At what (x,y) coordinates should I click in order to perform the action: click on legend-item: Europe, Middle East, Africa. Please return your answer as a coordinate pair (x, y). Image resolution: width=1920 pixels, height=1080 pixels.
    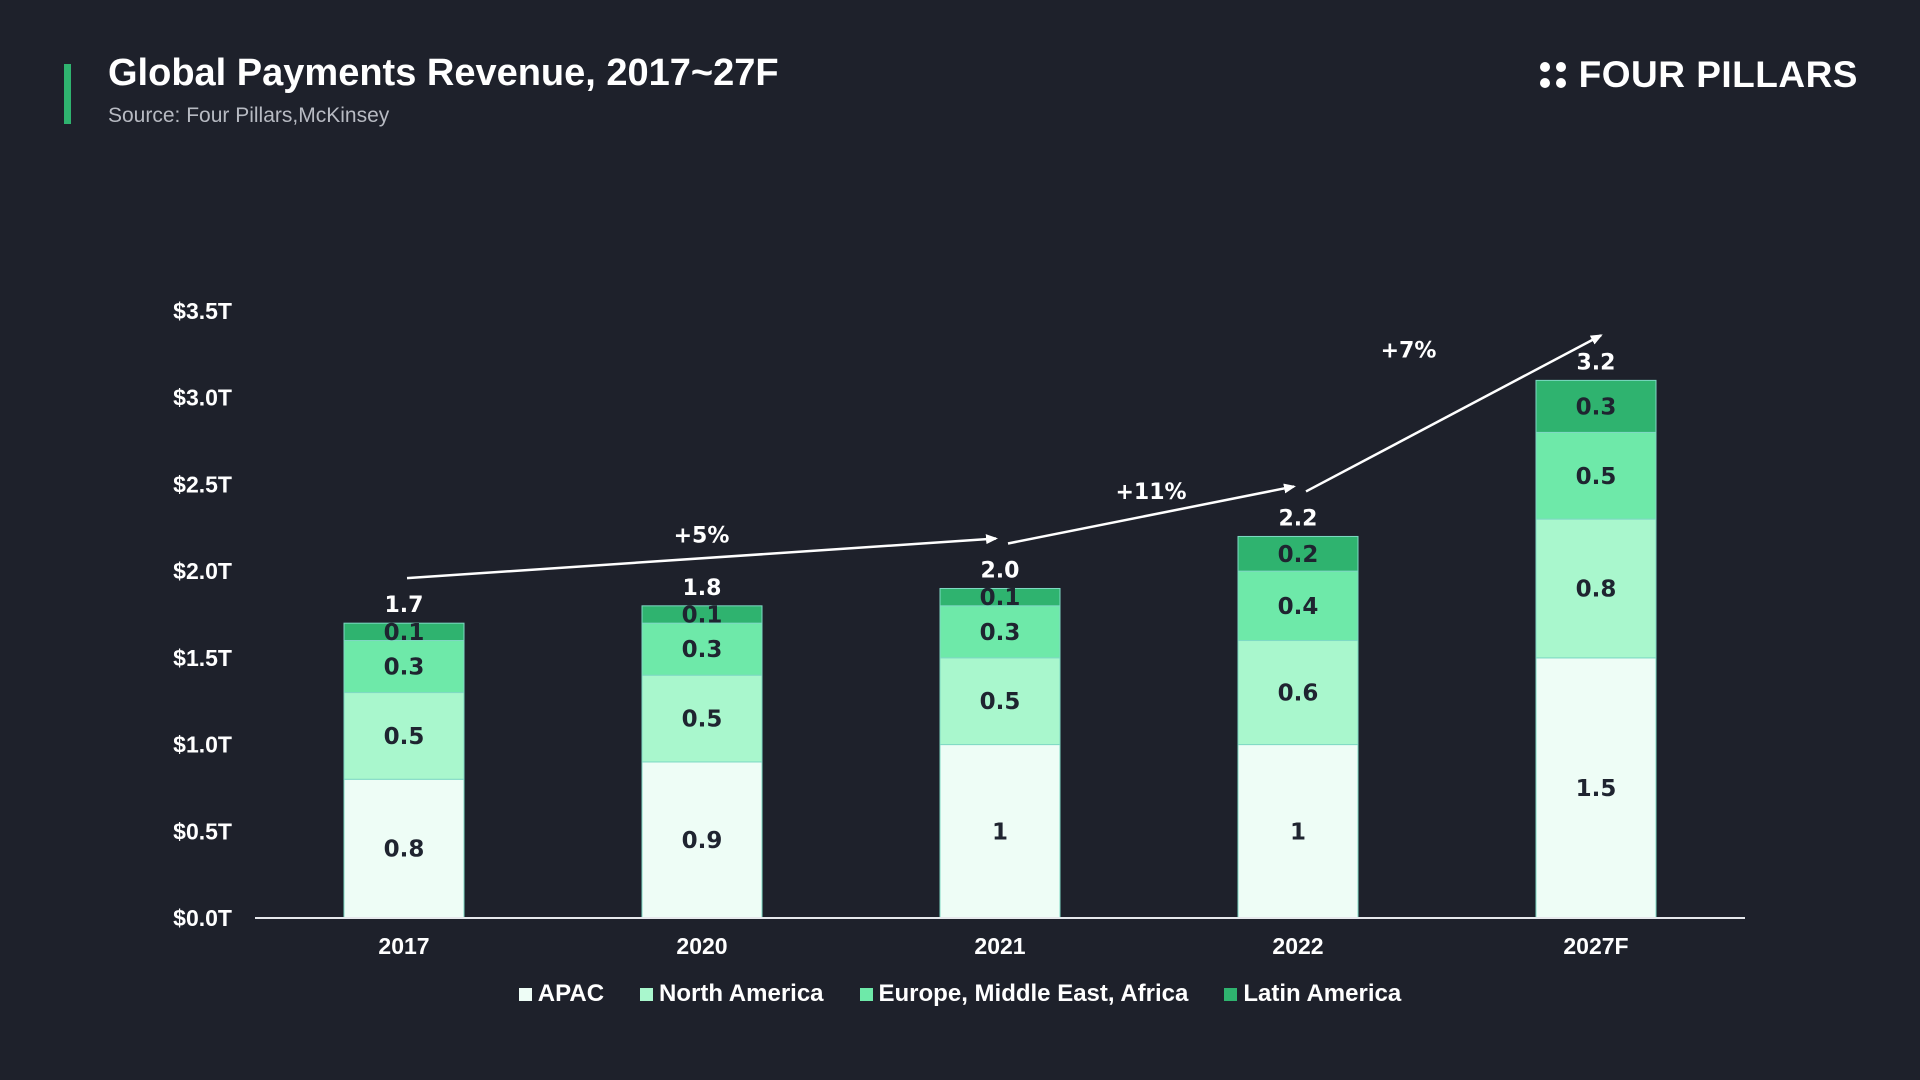
    Looking at the image, I should click on (1024, 994).